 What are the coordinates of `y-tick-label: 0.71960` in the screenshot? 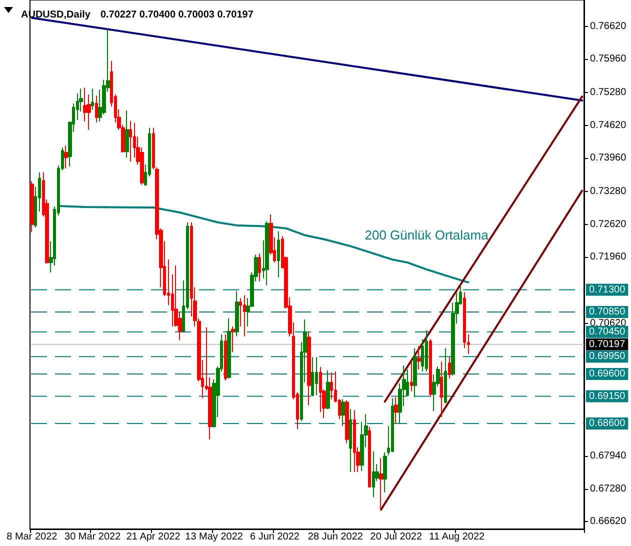 It's located at (608, 257).